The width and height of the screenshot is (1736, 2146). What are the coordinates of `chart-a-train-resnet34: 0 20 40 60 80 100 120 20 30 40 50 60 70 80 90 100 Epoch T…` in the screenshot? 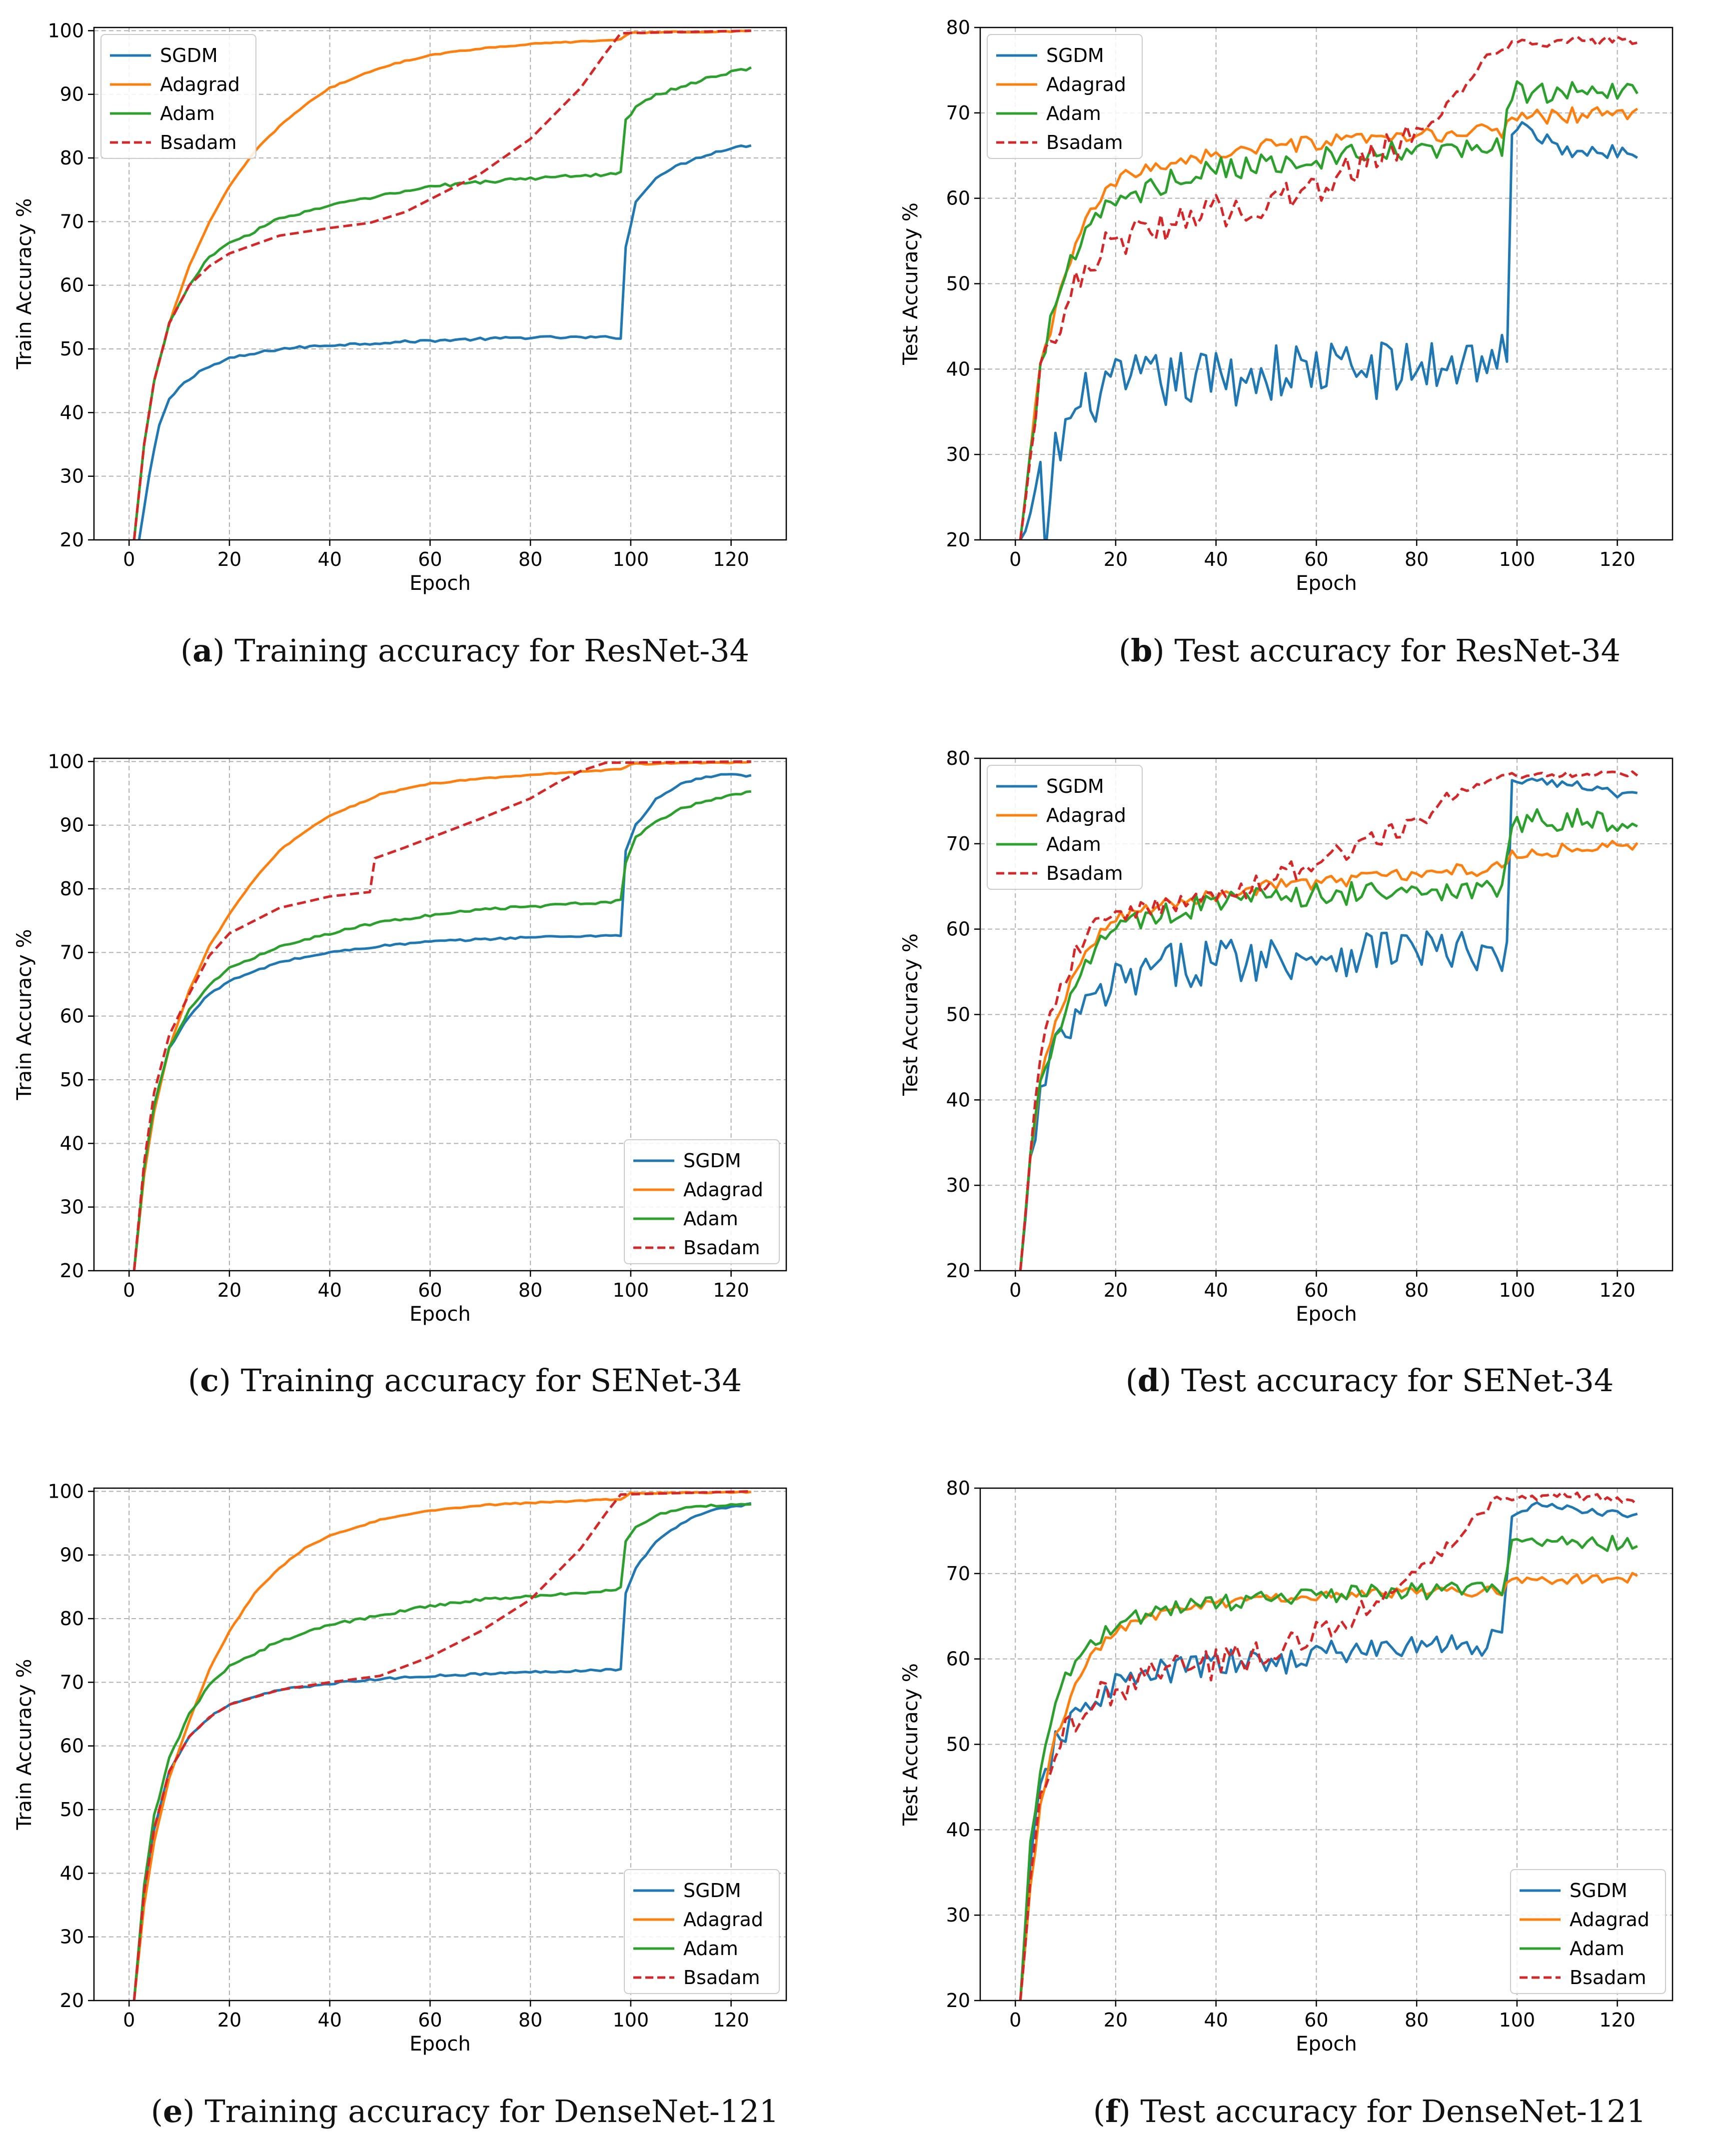 It's located at (400, 307).